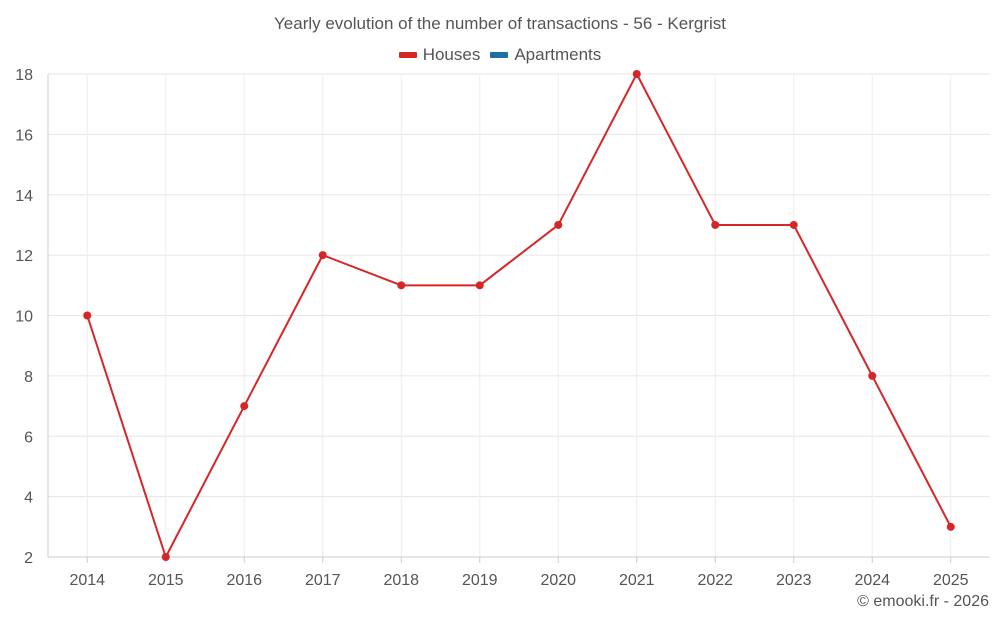 This screenshot has width=1000, height=625. Describe the element at coordinates (28, 498) in the screenshot. I see `y-tick-label: 4` at that location.